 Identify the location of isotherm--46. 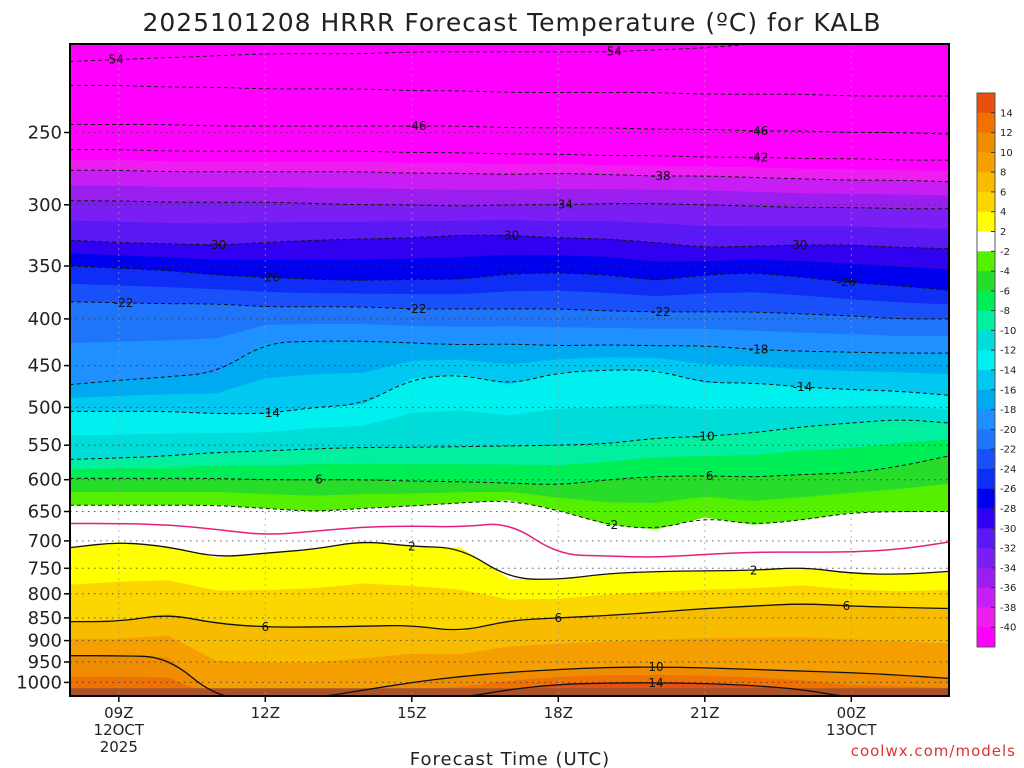
(509, 129).